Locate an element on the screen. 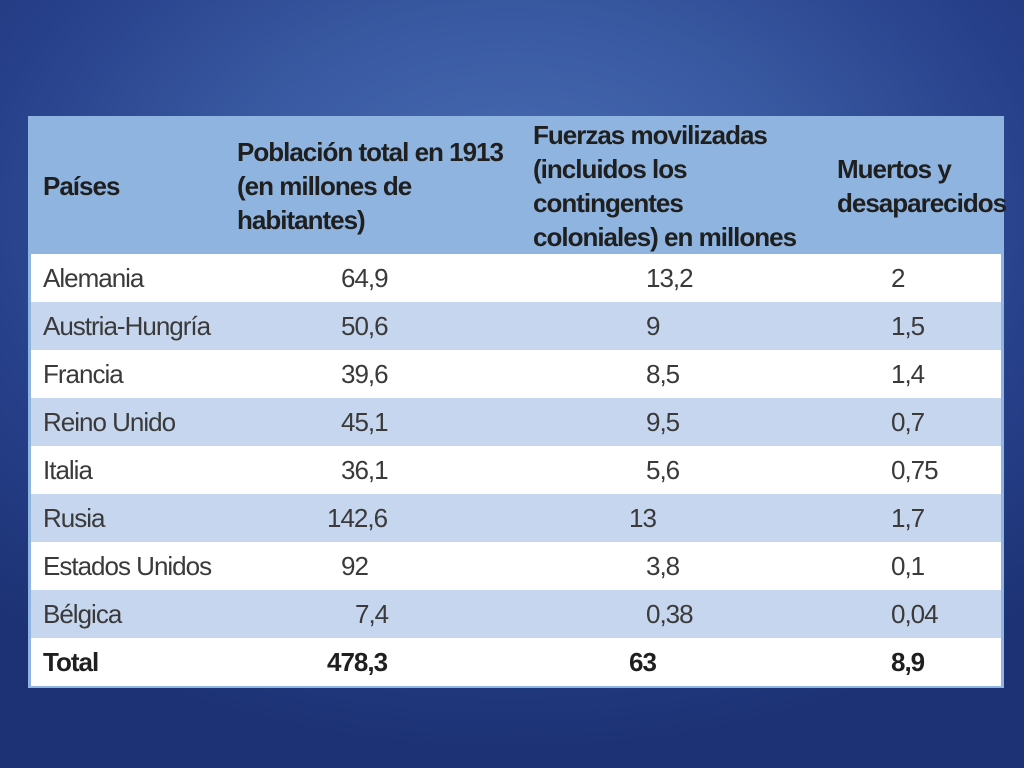 The image size is (1024, 768). header-dead-line-2: desaparecidos is located at coordinates (922, 203).